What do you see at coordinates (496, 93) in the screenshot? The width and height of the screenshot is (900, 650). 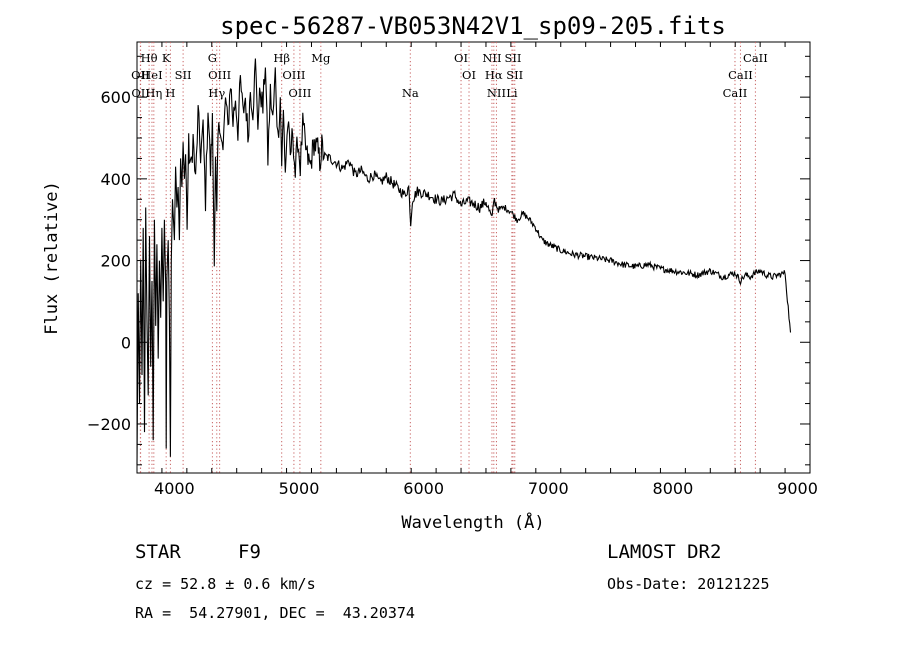 I see `line-label-21: NII` at bounding box center [496, 93].